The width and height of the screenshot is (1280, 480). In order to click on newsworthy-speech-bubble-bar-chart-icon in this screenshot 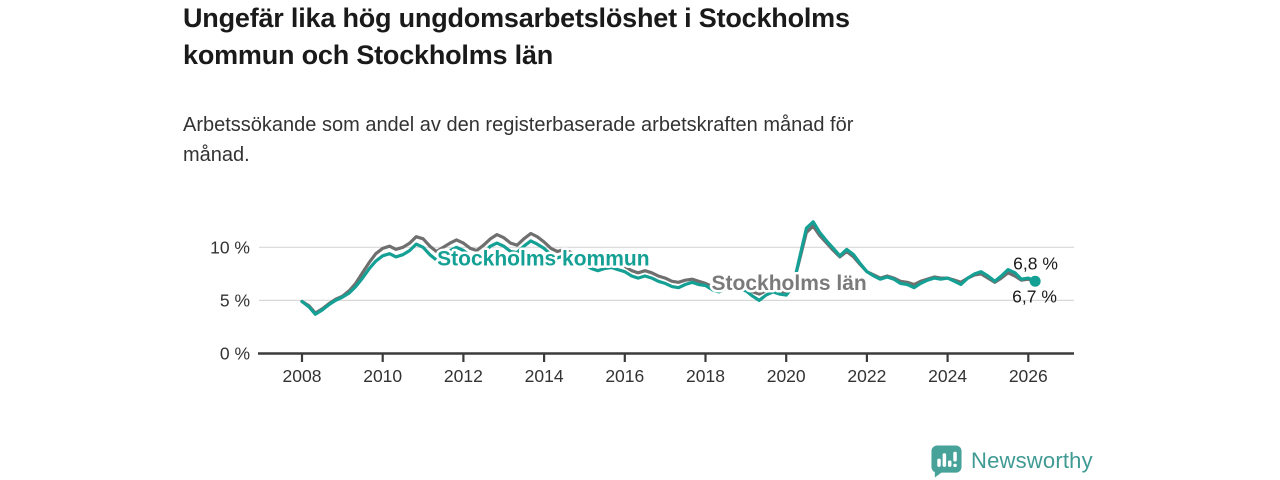, I will do `click(946, 461)`.